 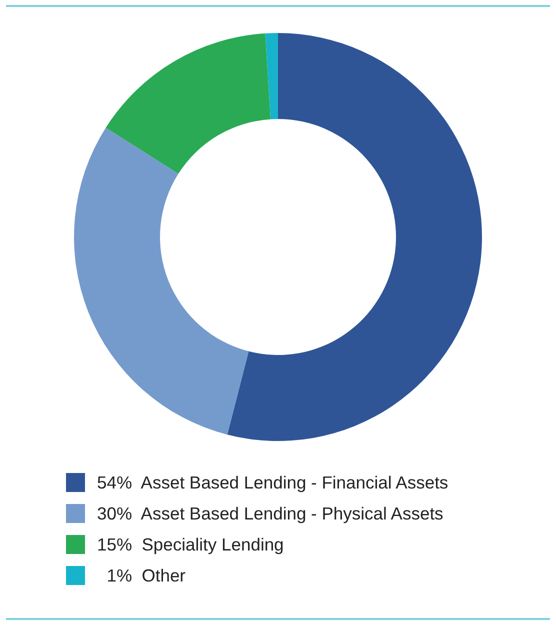 I want to click on legend-label: 1% Other, so click(x=146, y=576).